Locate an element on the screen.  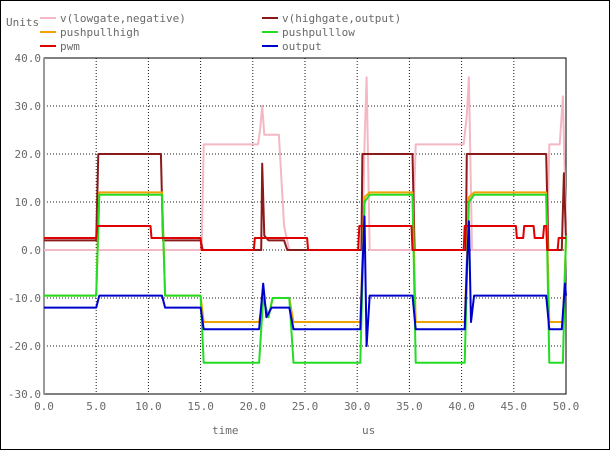
legend-label: pushpullhigh is located at coordinates (99, 32).